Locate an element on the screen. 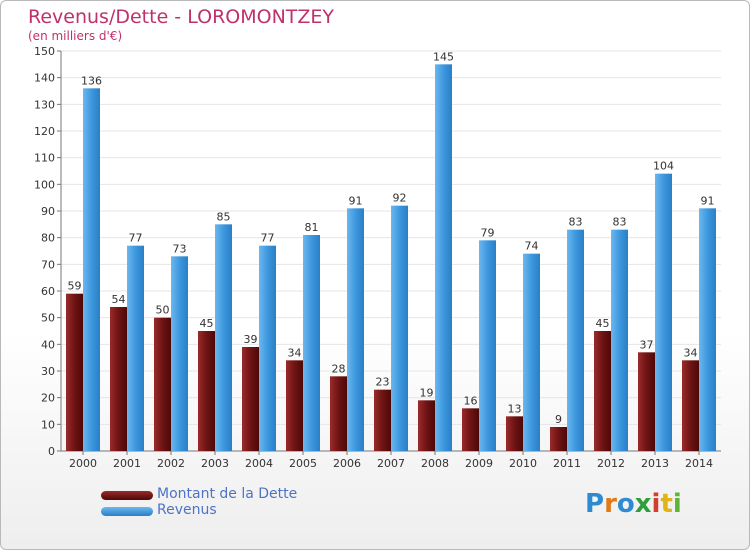  data-label-revenus: 145 is located at coordinates (443, 56).